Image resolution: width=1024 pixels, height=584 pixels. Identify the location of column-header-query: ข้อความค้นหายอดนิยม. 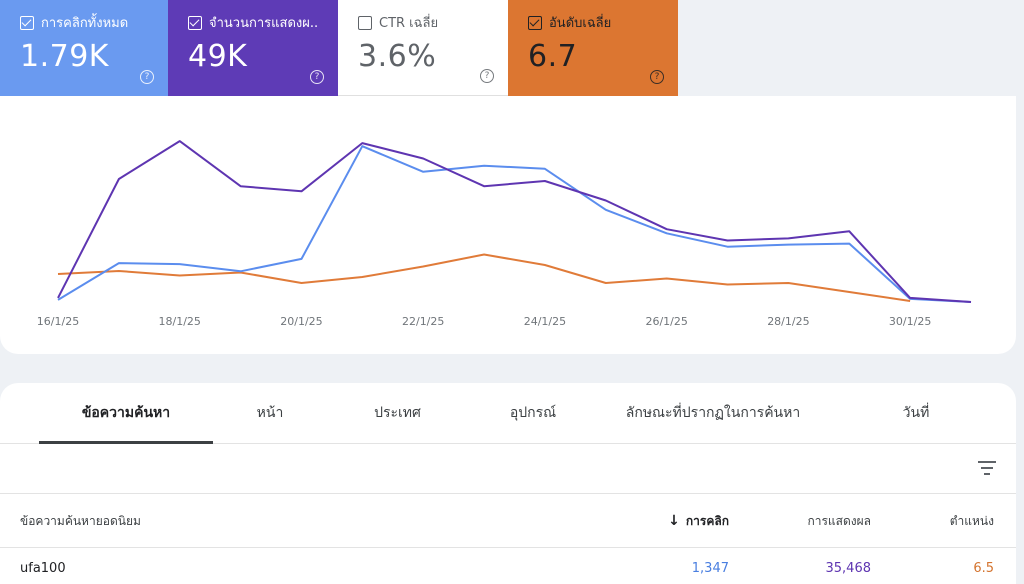
(80, 521).